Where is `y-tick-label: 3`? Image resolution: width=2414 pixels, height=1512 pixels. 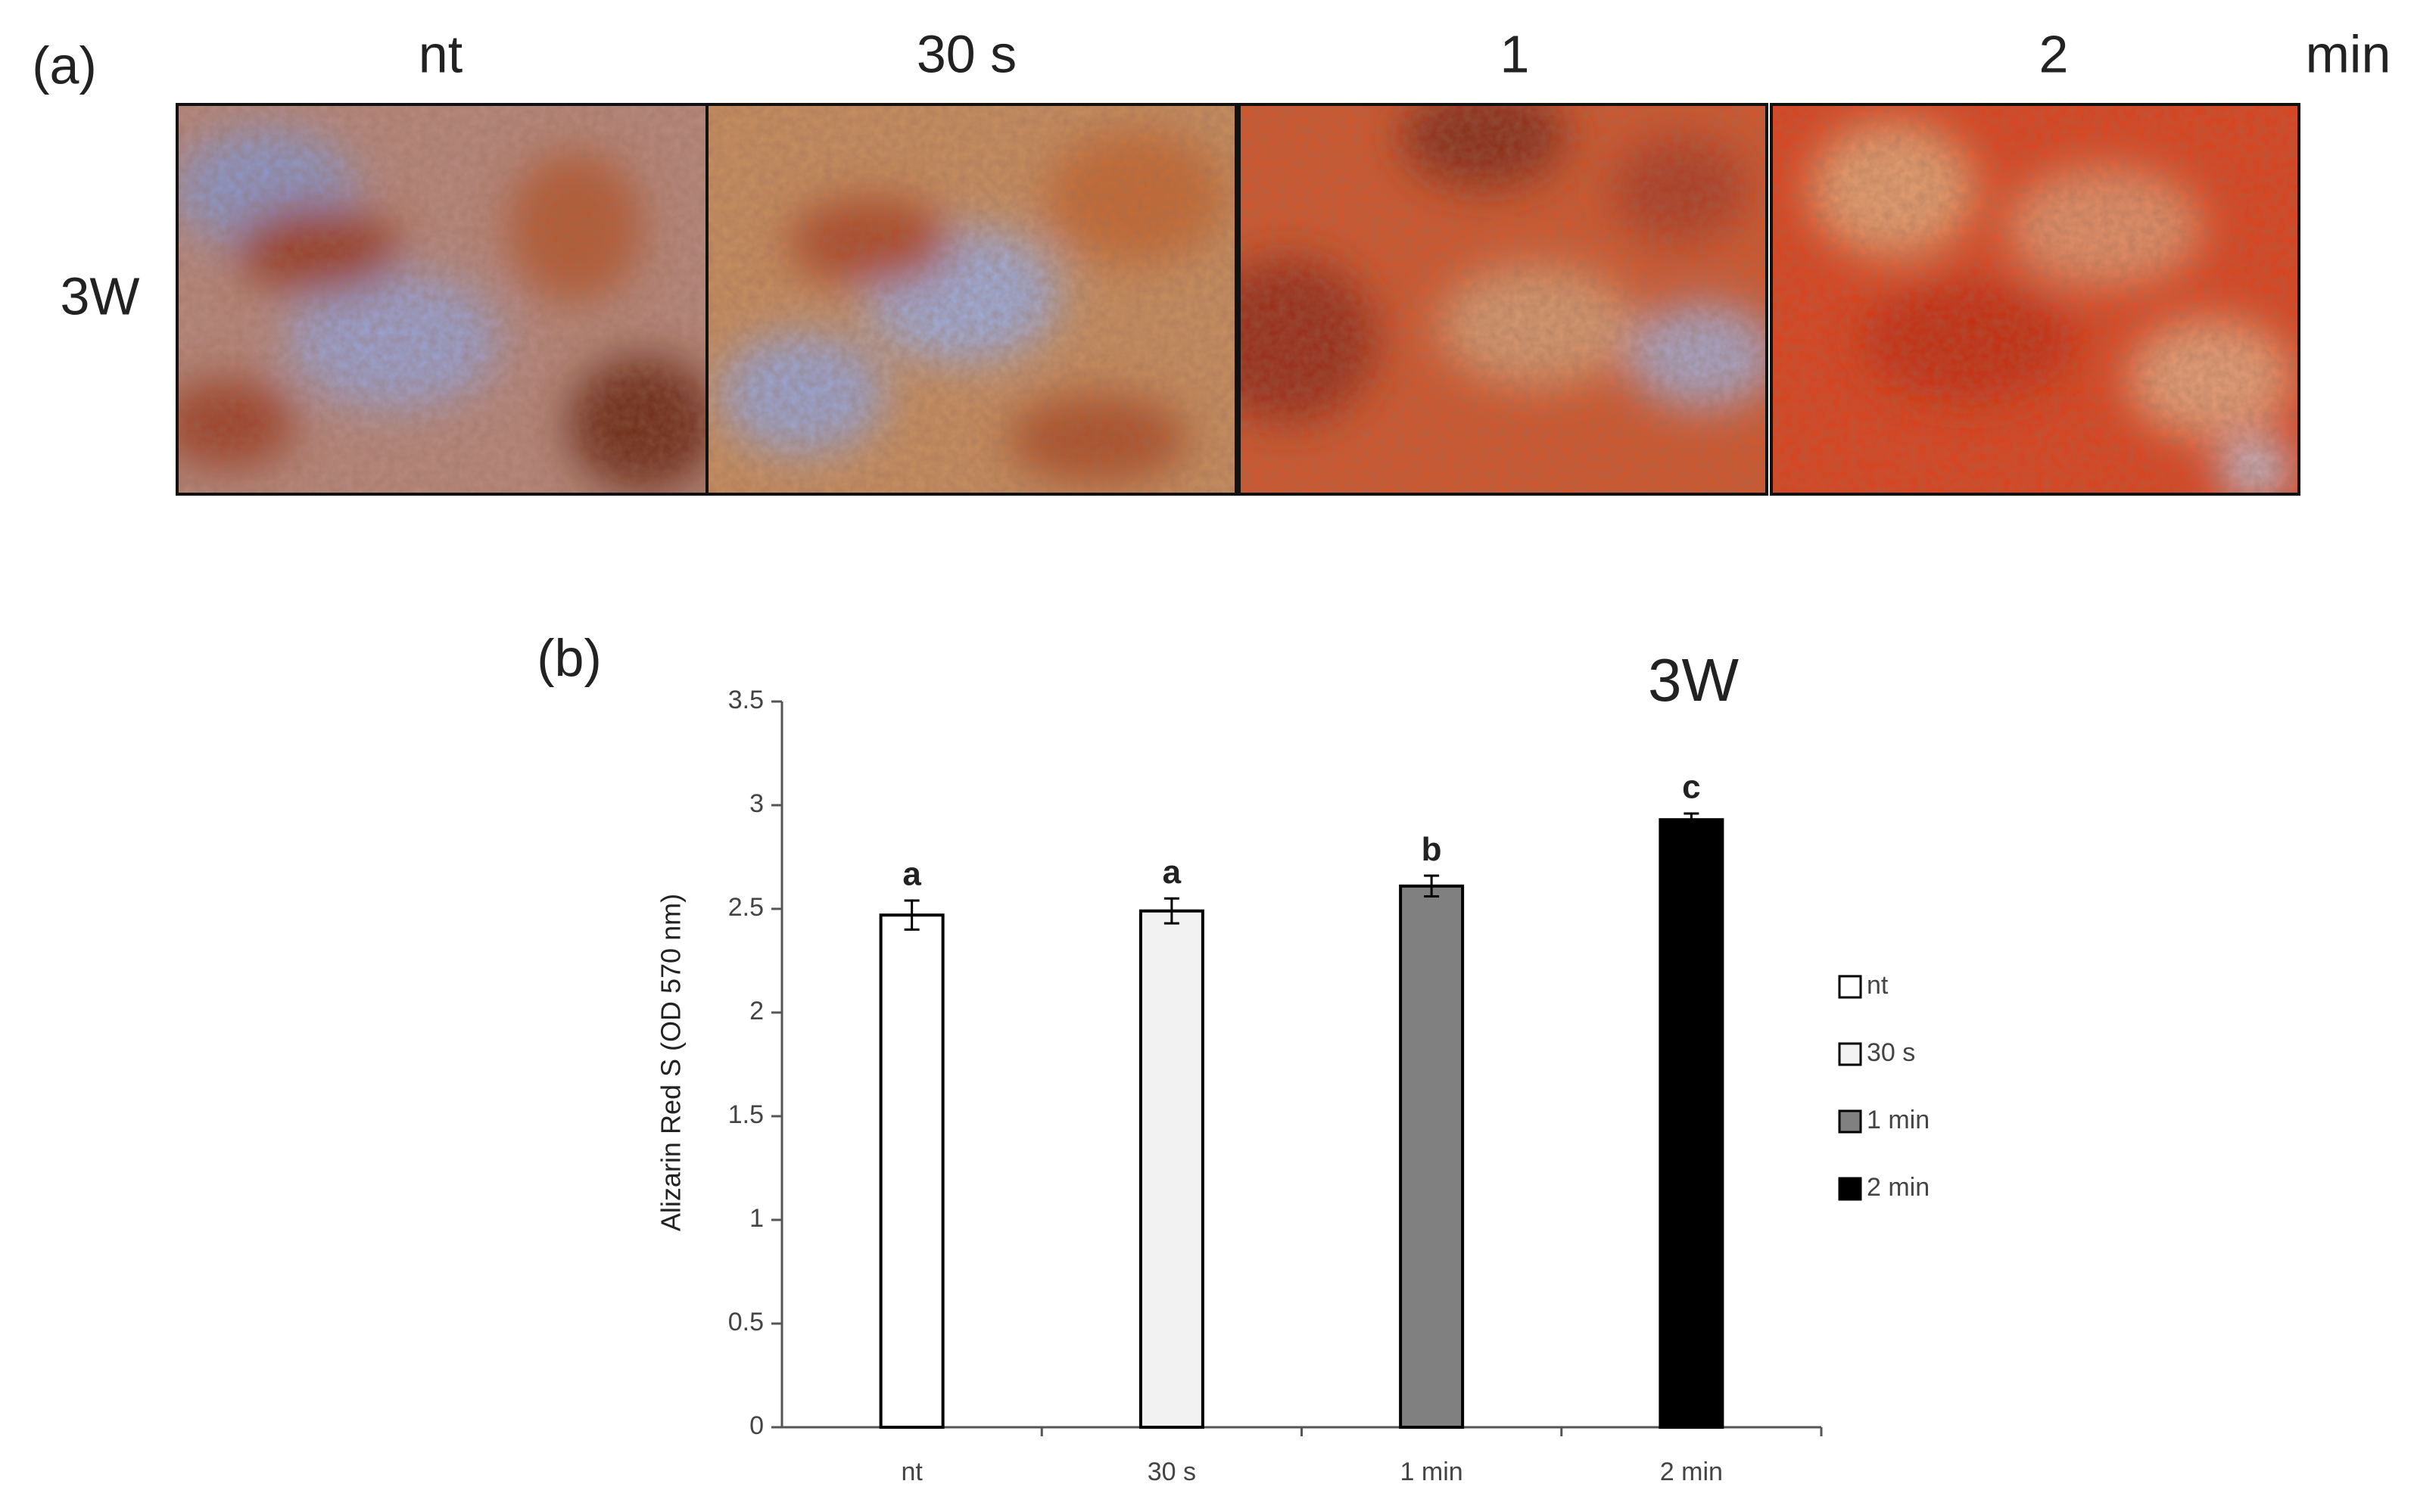 y-tick-label: 3 is located at coordinates (756, 803).